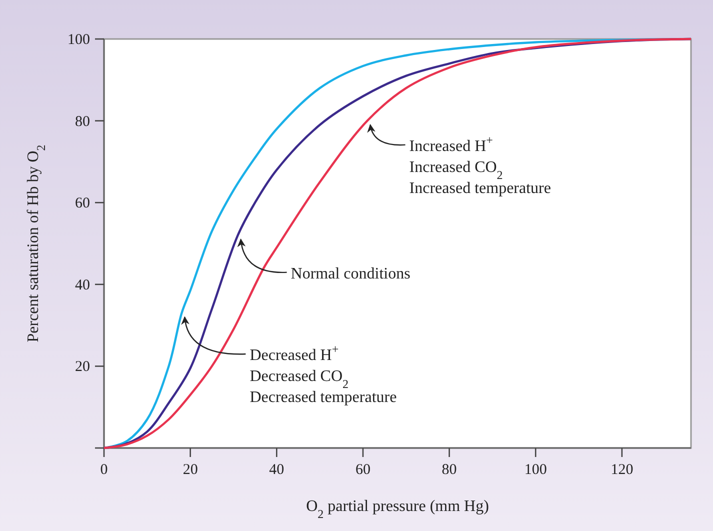  Describe the element at coordinates (535, 470) in the screenshot. I see `x-tick-label: 100` at that location.